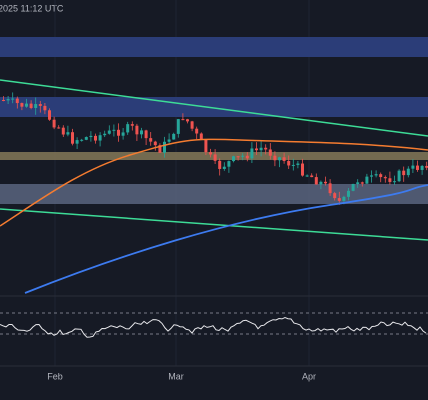 The height and width of the screenshot is (400, 428). I want to click on x-axis-label: Feb, so click(55, 376).